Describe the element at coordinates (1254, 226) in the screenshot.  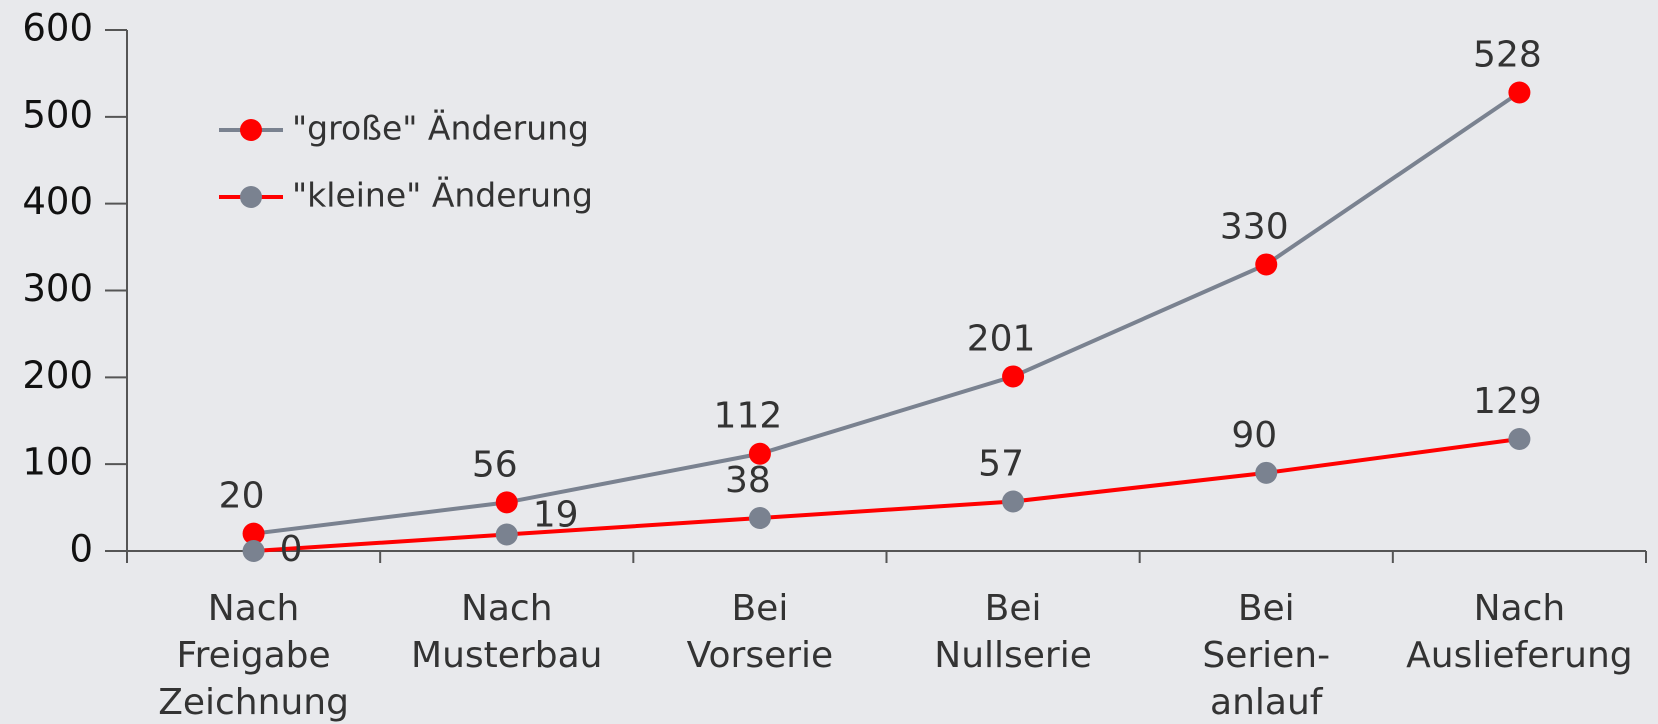
I see `value-label: 330` at that location.